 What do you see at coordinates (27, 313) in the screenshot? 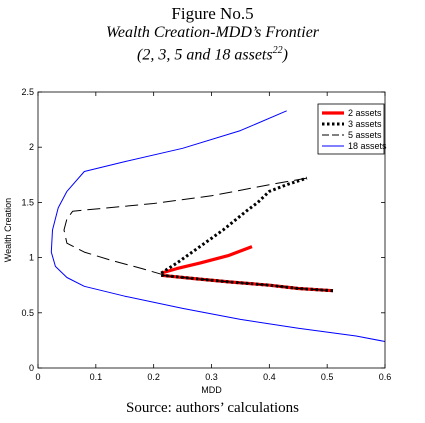
I see `y-tick-label: 0.5` at bounding box center [27, 313].